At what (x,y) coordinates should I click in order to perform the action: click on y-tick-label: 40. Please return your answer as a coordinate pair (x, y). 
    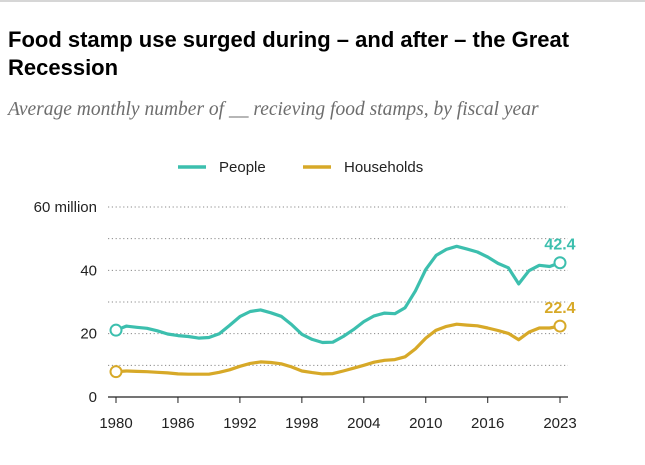
    Looking at the image, I should click on (88, 270).